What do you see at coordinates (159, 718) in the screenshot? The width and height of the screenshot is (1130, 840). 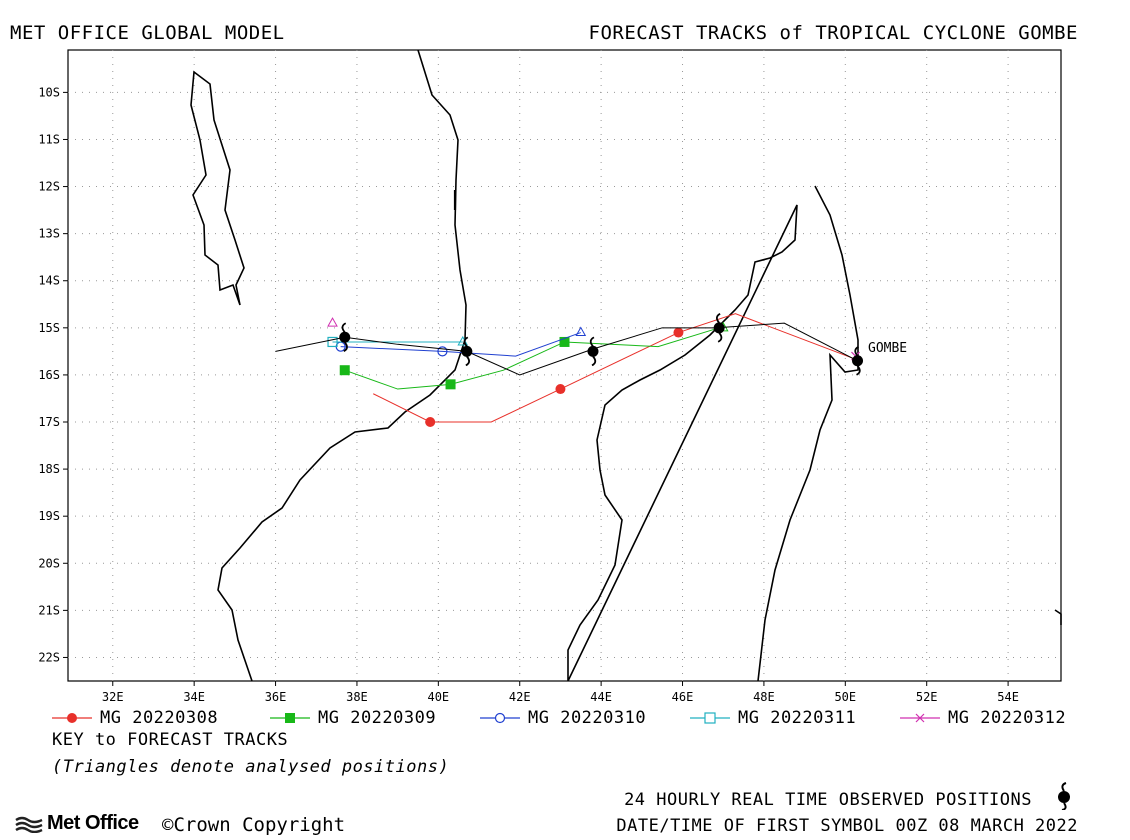 I see `legend-label: MG 20220308` at bounding box center [159, 718].